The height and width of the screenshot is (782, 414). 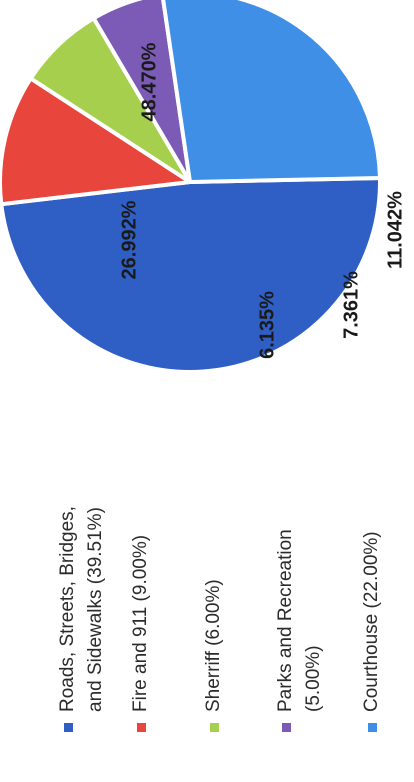 I want to click on pie-label-parks: 6.135%, so click(x=267, y=325).